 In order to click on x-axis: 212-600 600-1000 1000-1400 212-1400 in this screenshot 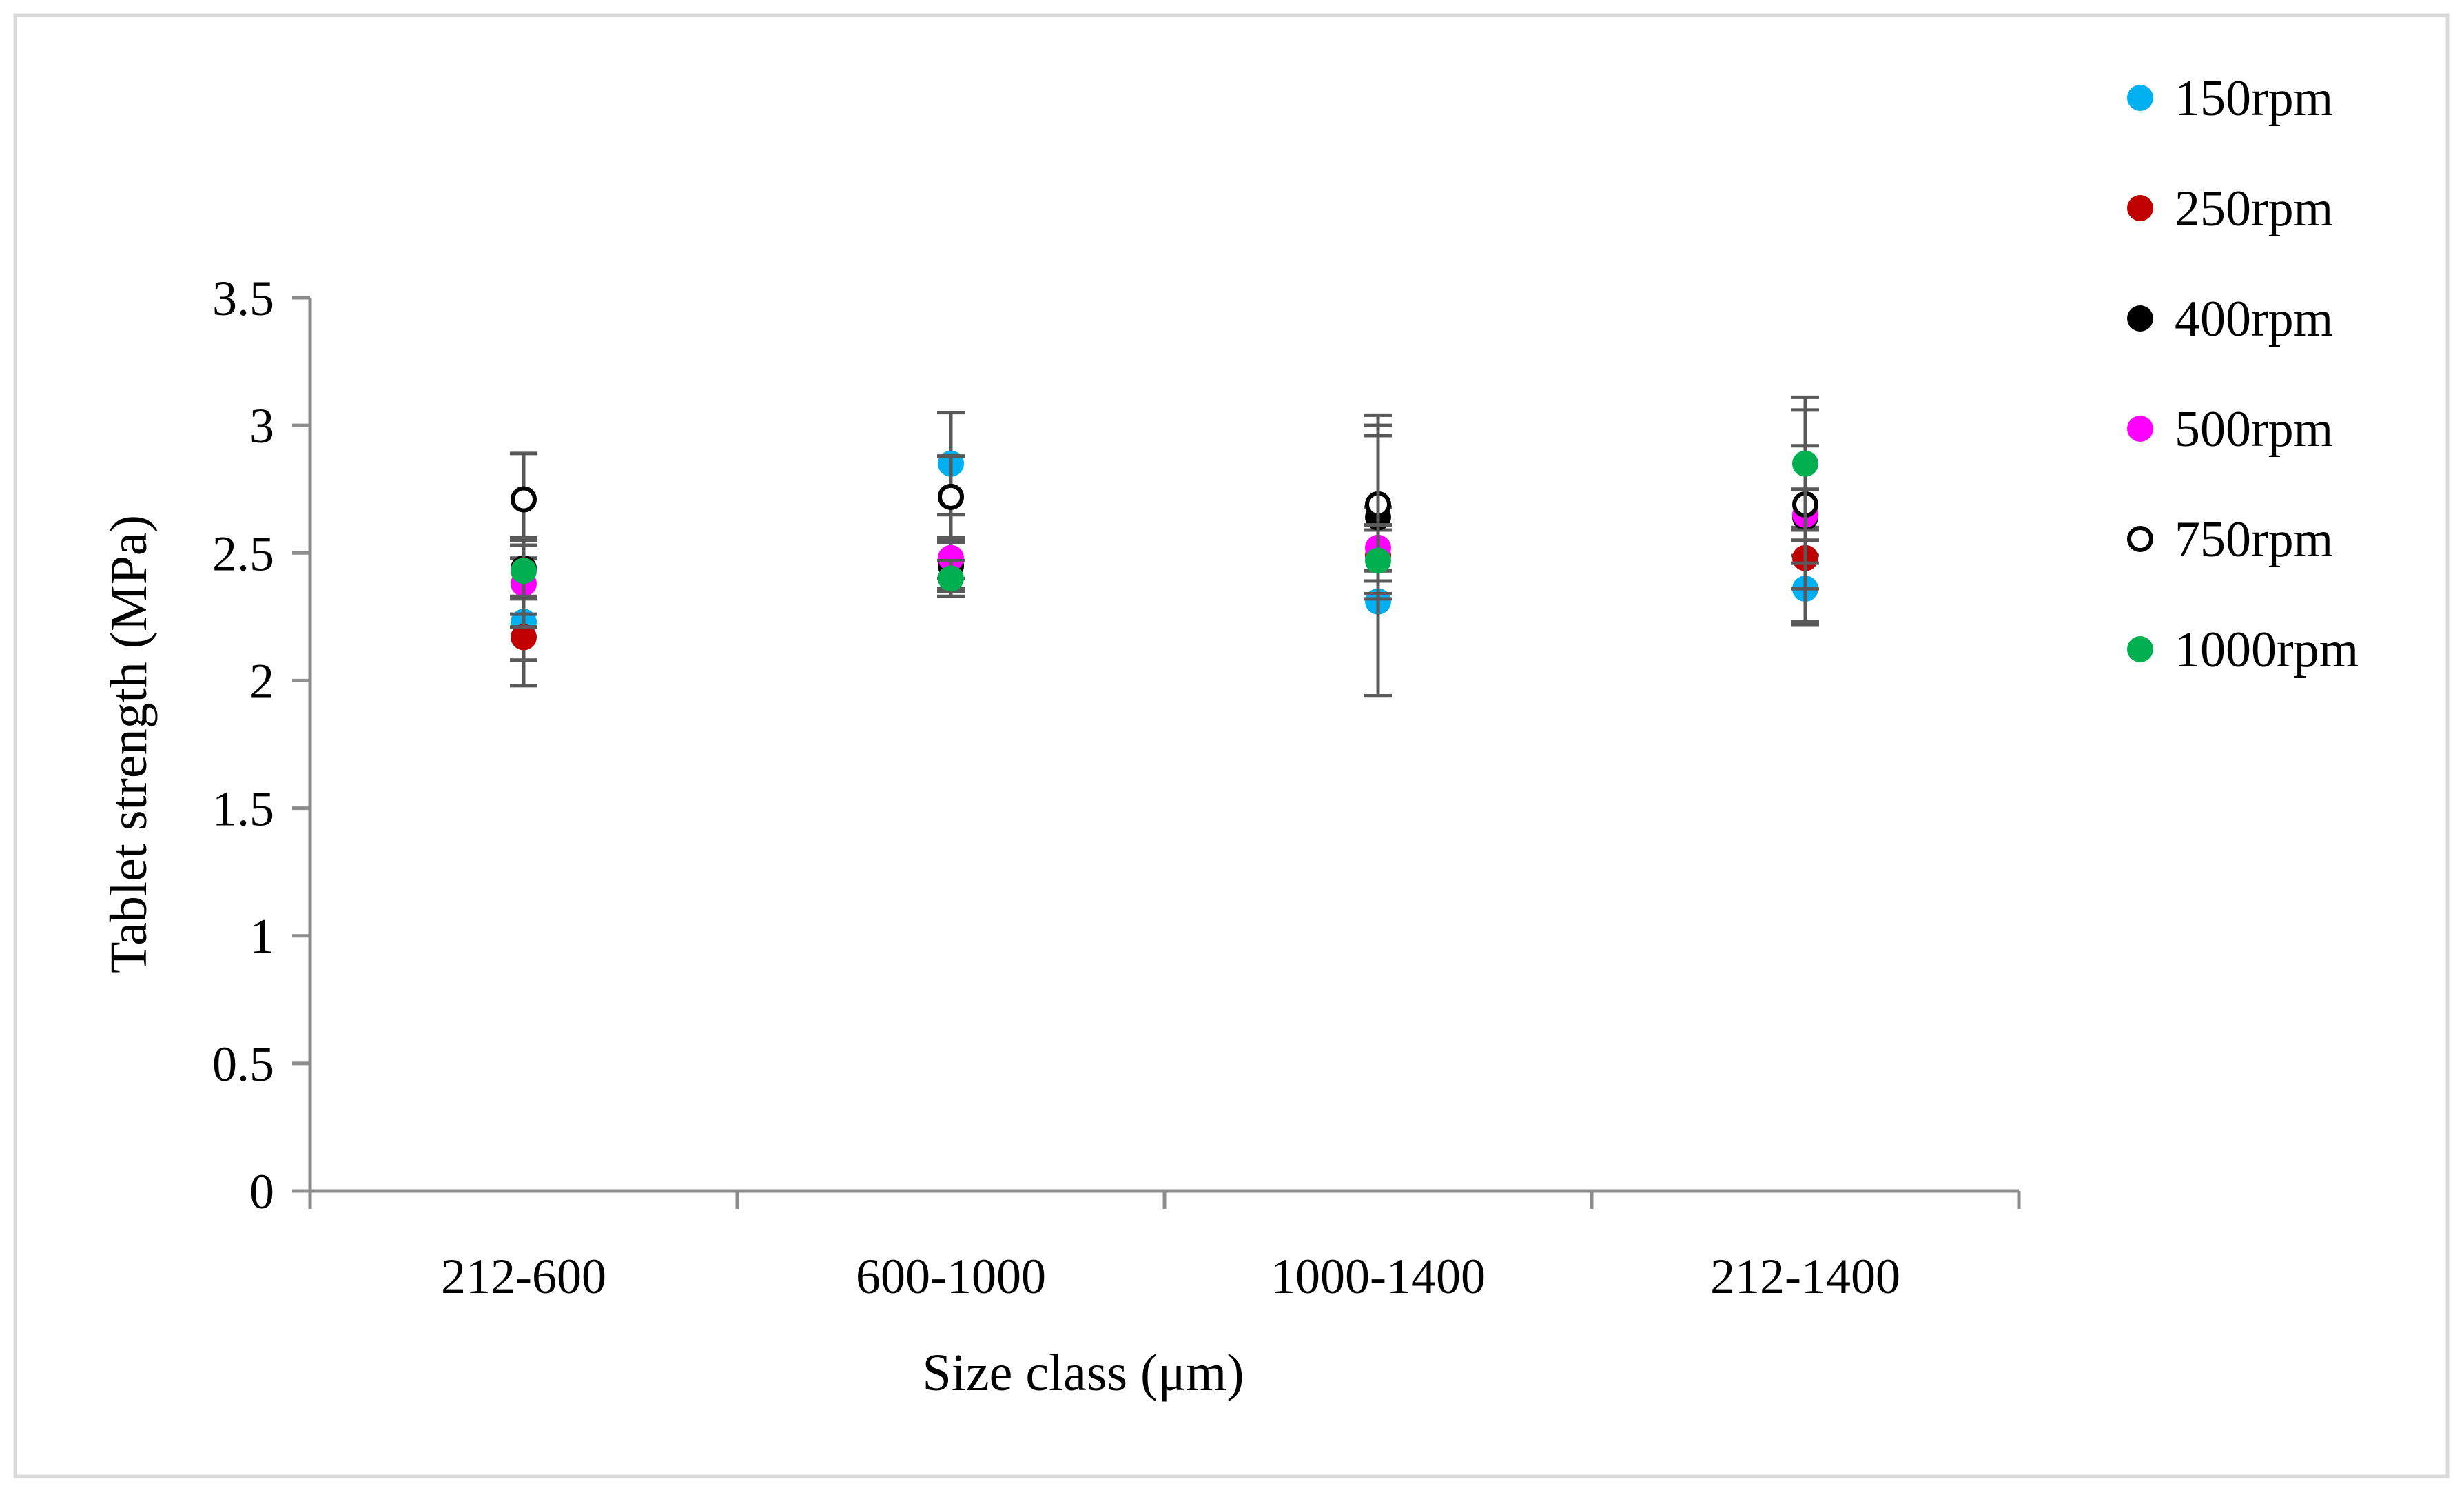, I will do `click(1164, 1246)`.